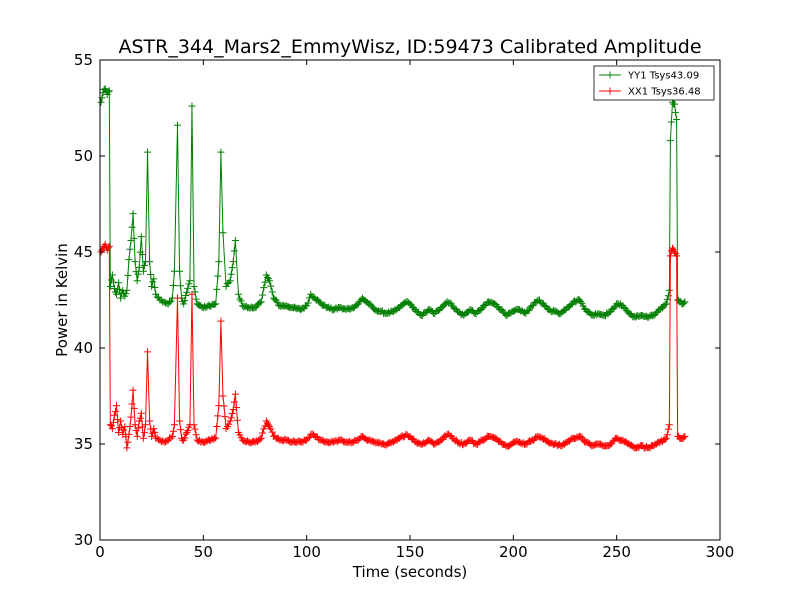 The width and height of the screenshot is (800, 600). I want to click on legend-entries: YY1 Tsys43.09 XX1 Tsys36.48, so click(650, 84).